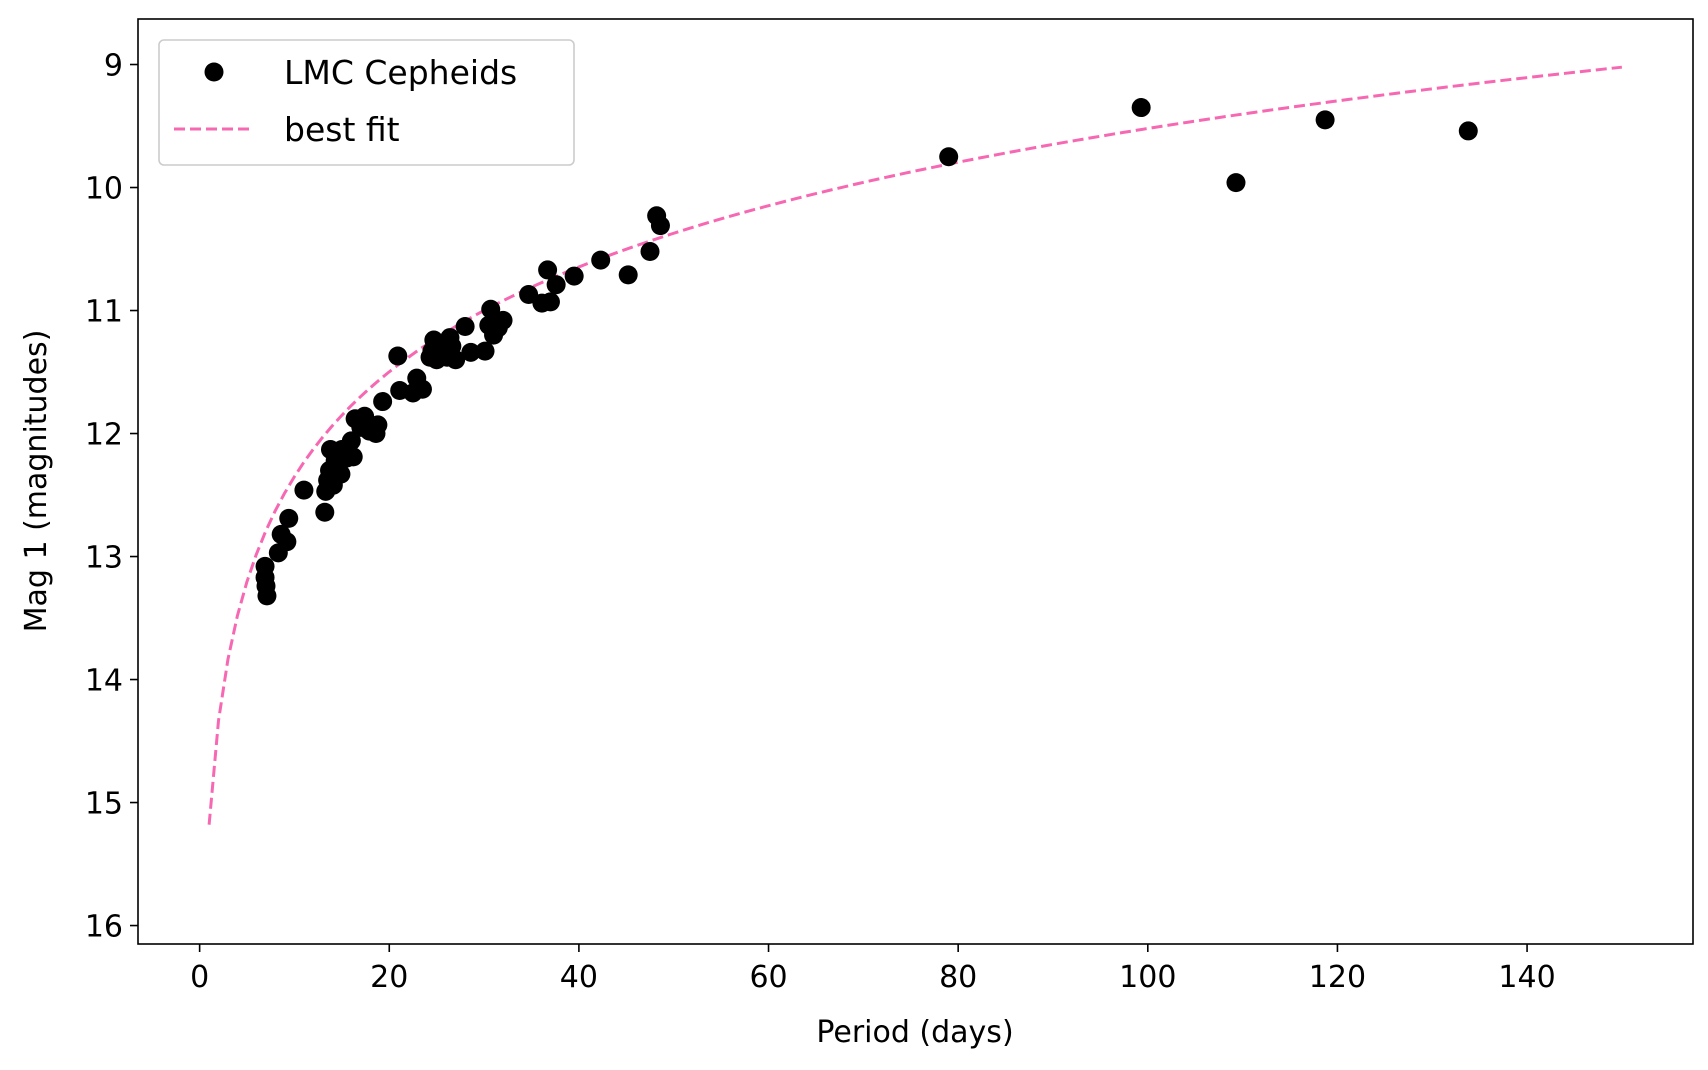  Describe the element at coordinates (104, 681) in the screenshot. I see `y-tick-label: 14` at that location.